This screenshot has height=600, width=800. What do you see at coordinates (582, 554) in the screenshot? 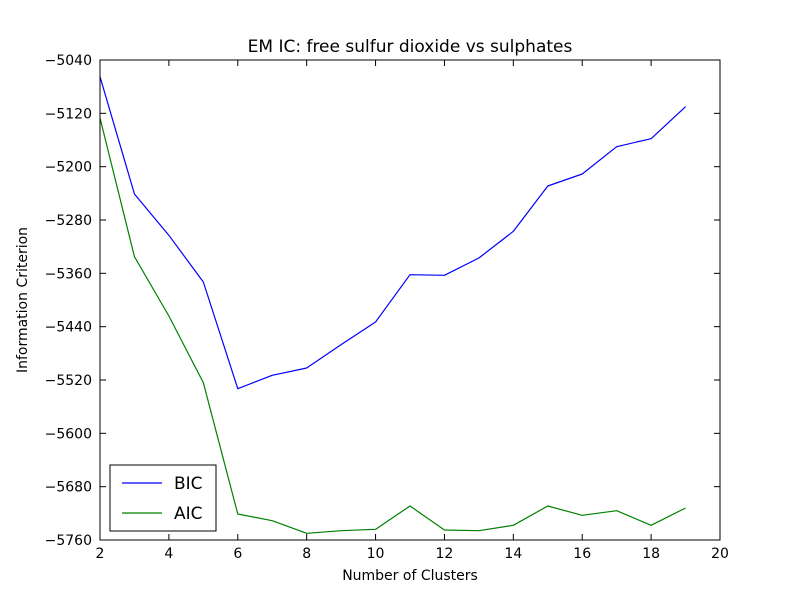
I see `x-tick-label: 16` at bounding box center [582, 554].